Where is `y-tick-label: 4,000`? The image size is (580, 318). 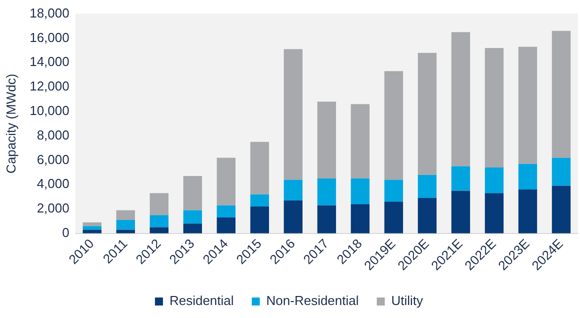 y-tick-label: 4,000 is located at coordinates (53, 184).